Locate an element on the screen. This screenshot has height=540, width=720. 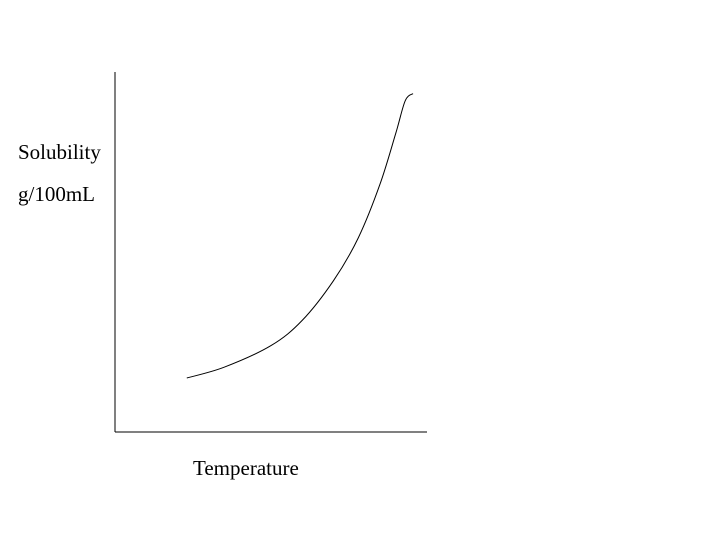
y-axis-label-line-2: g/100mL is located at coordinates (56, 194).